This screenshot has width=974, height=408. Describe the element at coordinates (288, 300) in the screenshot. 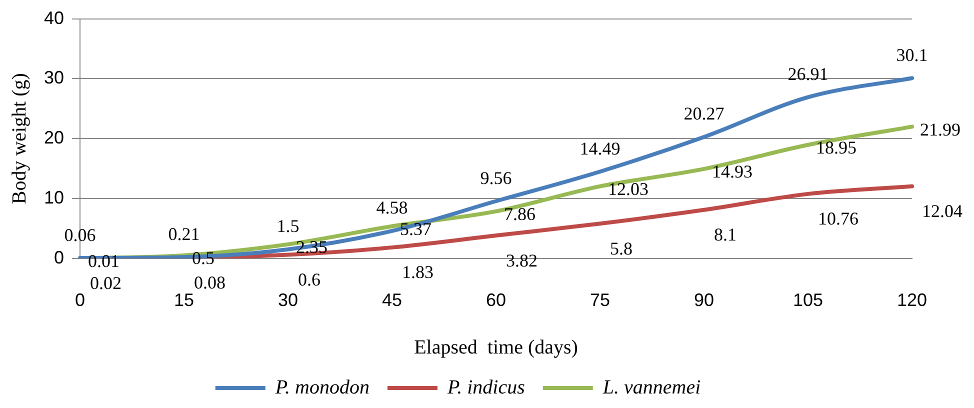

I see `x-tick-label: 30` at that location.